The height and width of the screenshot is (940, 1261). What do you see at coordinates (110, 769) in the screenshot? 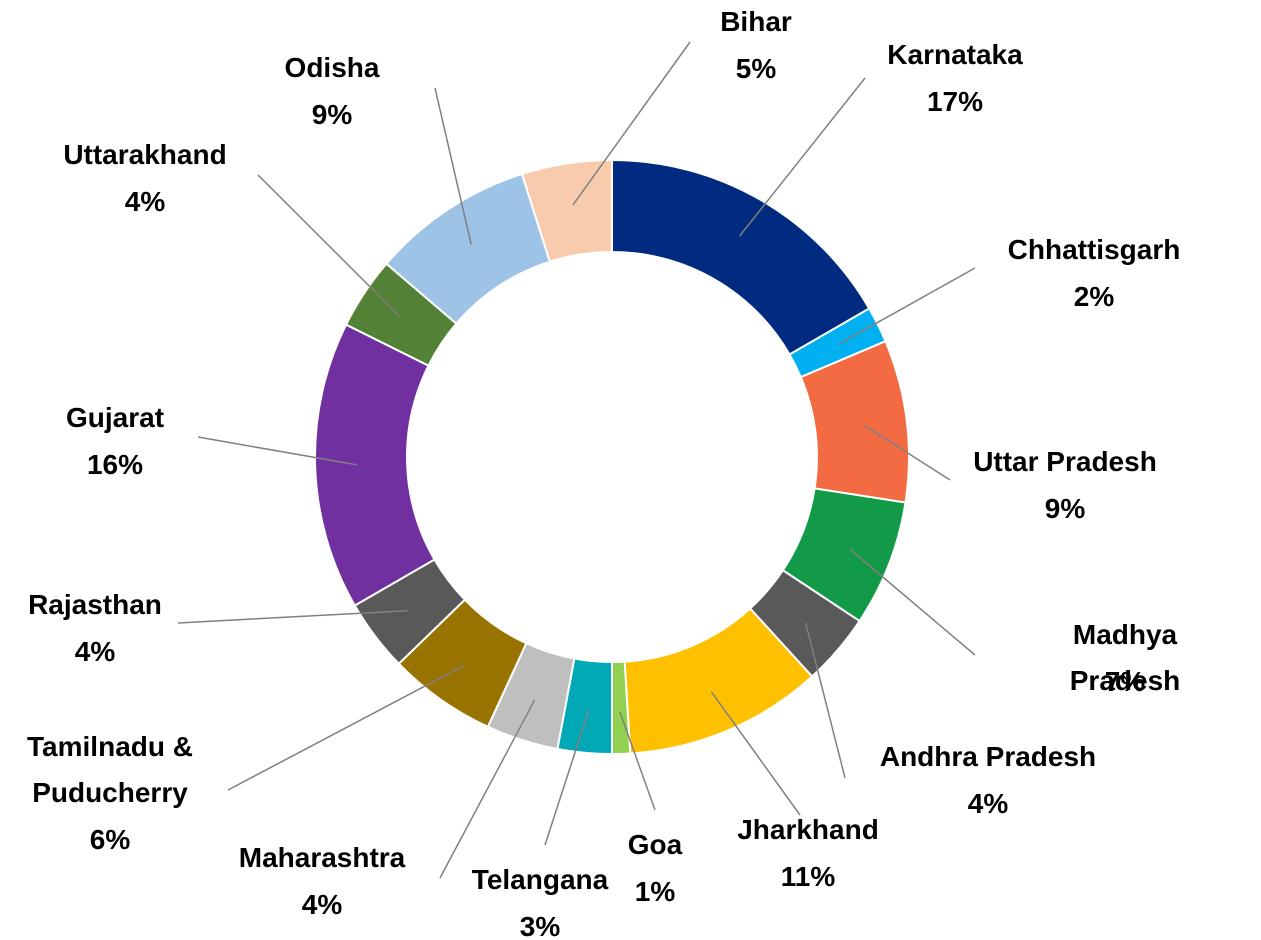
I see `label-name: Tamilnadu & Puducherry` at bounding box center [110, 769].